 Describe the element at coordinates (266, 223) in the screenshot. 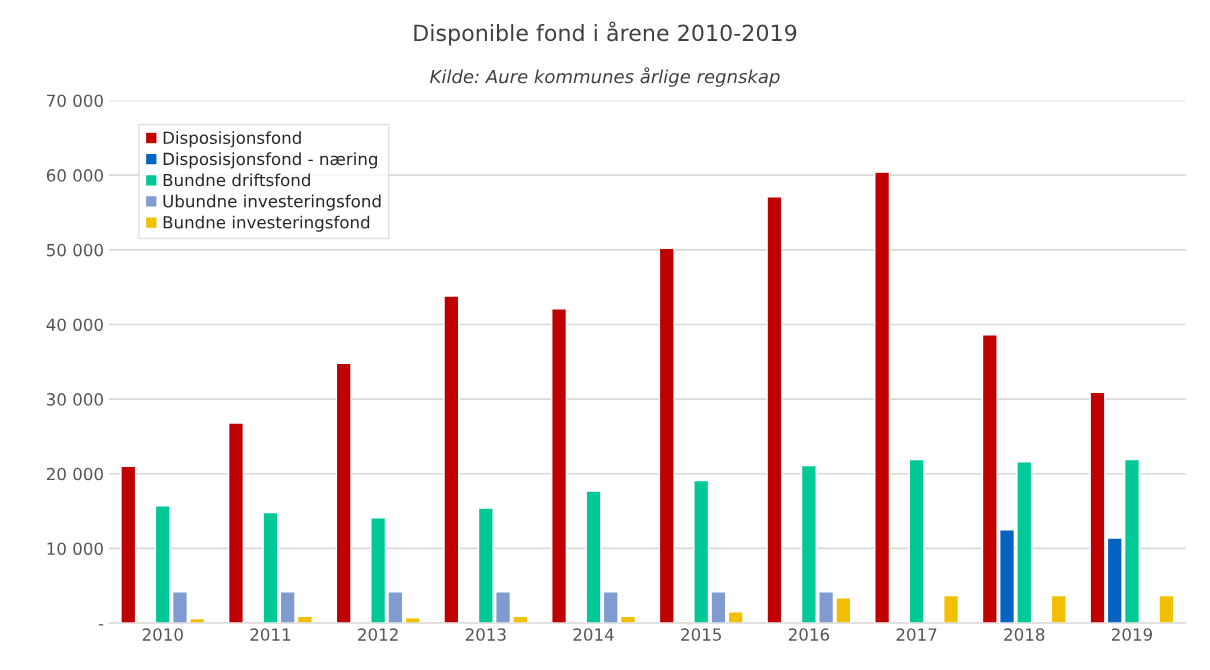

I see `legend-label: Bundne investeringsfond` at that location.